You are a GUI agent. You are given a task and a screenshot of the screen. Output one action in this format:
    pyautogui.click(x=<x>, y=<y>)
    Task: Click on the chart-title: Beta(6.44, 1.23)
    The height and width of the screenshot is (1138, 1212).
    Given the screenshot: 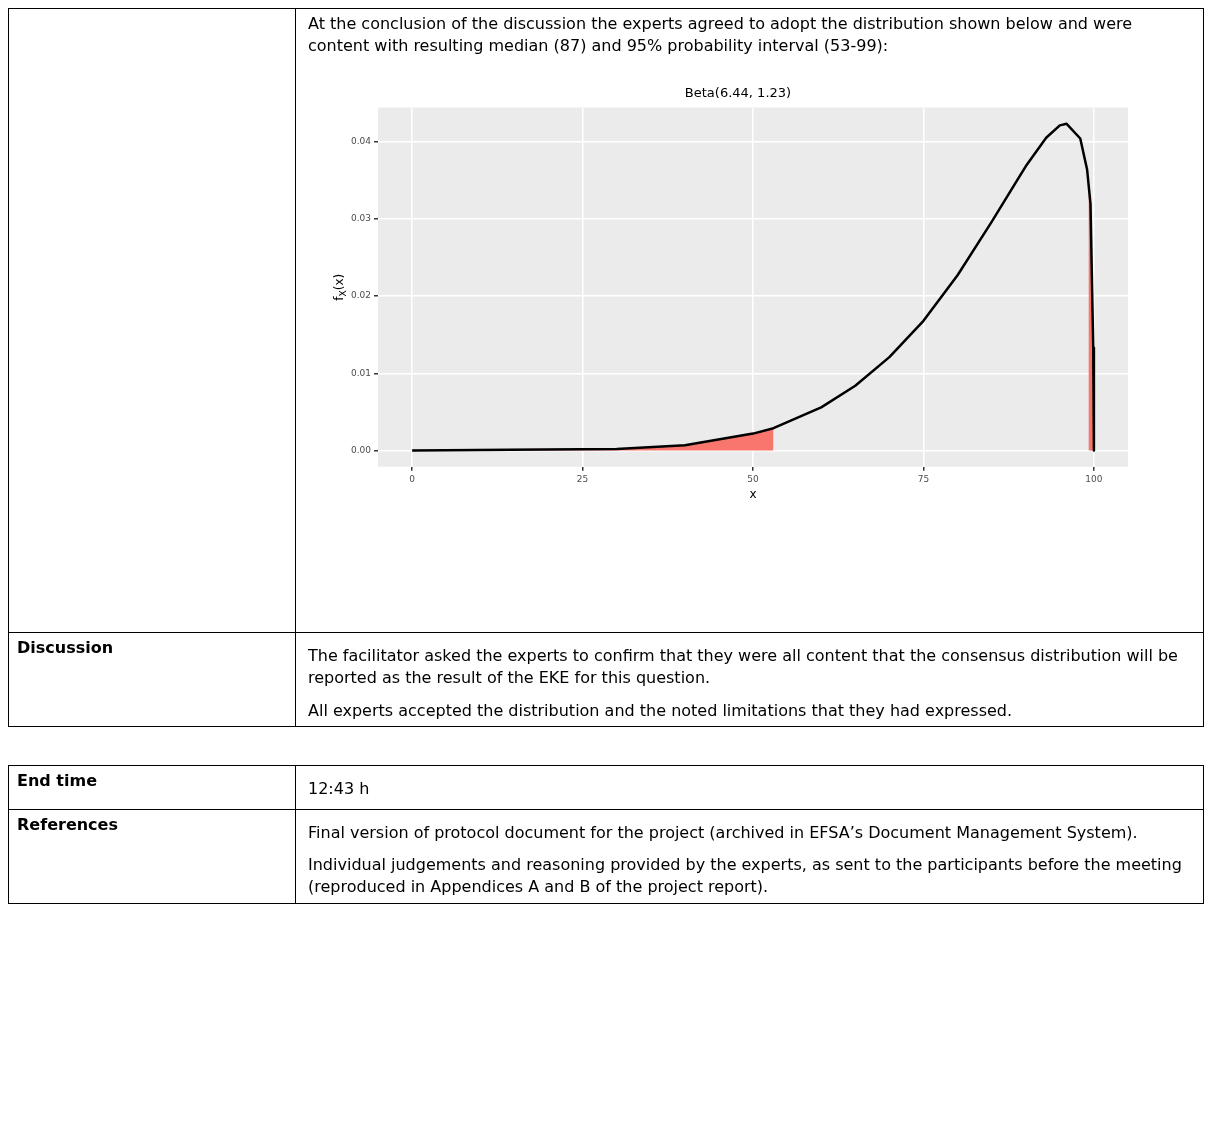 What is the action you would take?
    pyautogui.click(x=738, y=92)
    